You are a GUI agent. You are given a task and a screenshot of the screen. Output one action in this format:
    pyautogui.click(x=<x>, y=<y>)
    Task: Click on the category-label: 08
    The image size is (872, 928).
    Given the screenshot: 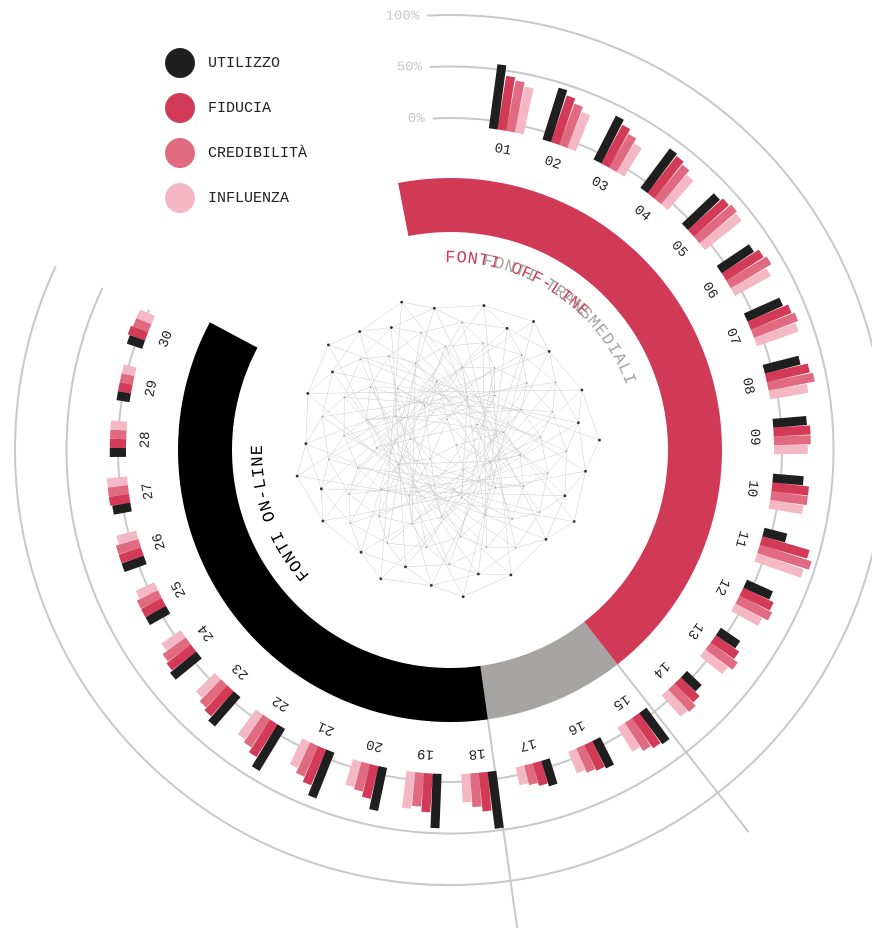 What is the action you would take?
    pyautogui.click(x=747, y=386)
    